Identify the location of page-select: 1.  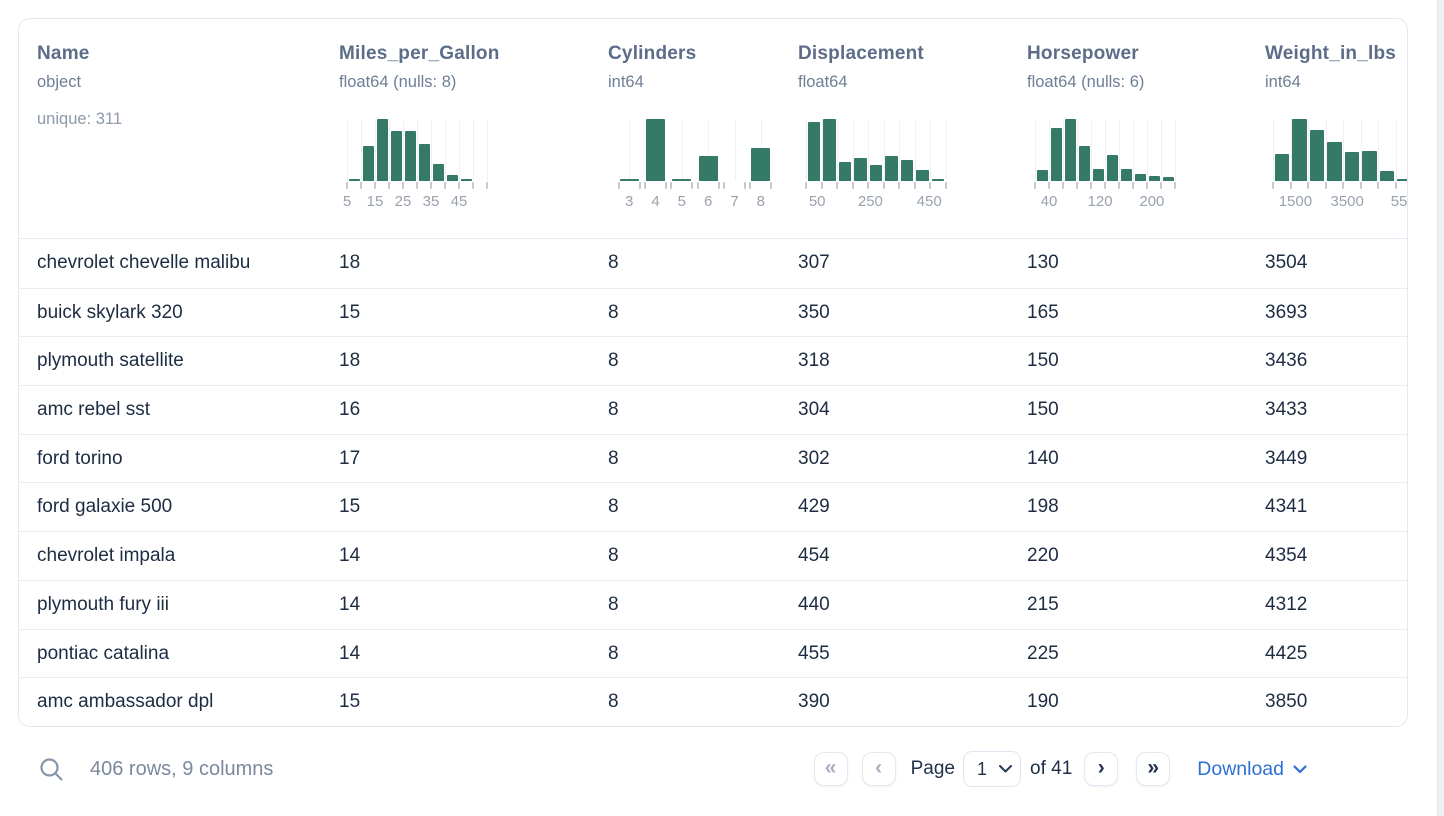
(992, 769).